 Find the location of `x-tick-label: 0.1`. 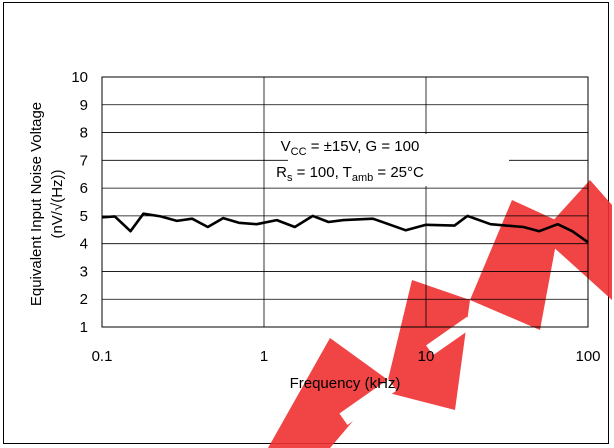

x-tick-label: 0.1 is located at coordinates (102, 356).